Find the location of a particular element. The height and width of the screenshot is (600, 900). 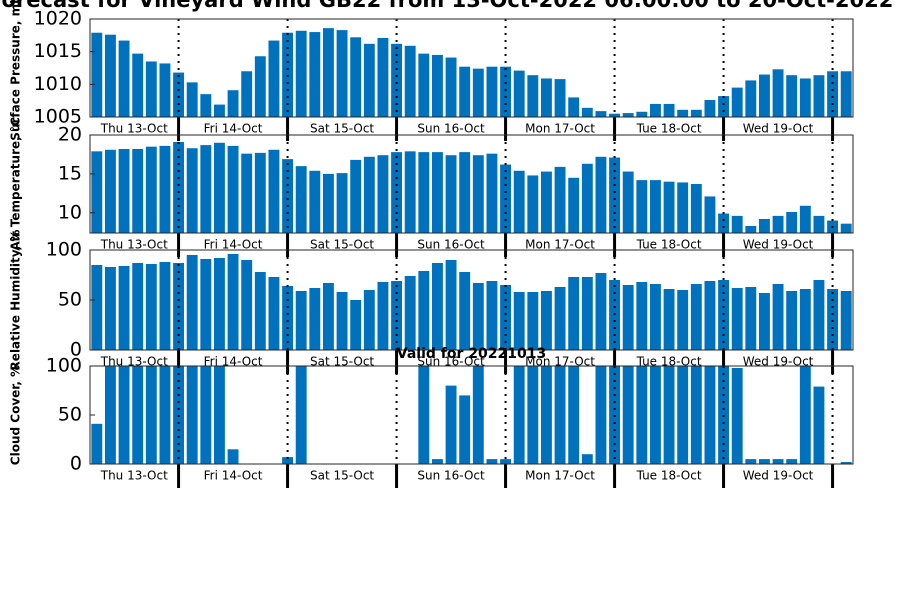

y-tick-label: 1010 is located at coordinates (58, 84).